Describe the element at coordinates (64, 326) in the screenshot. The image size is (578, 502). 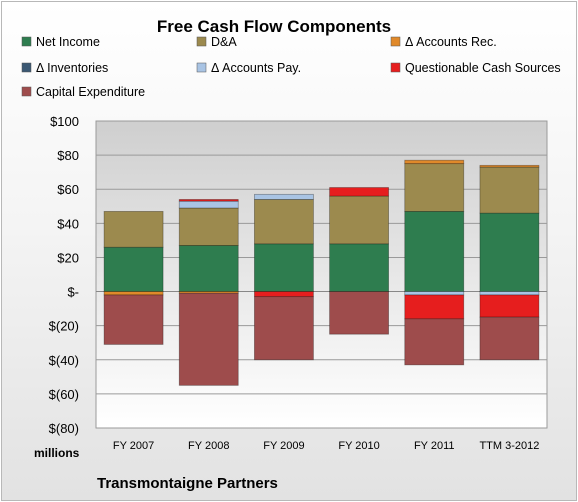
I see `y-tick-label: $(20)` at that location.